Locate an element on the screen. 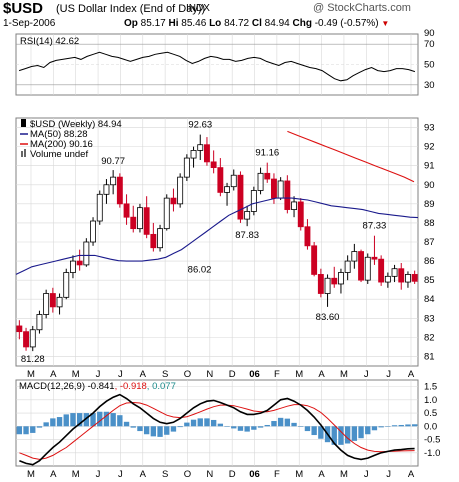  close-label: Cl is located at coordinates (256, 23).